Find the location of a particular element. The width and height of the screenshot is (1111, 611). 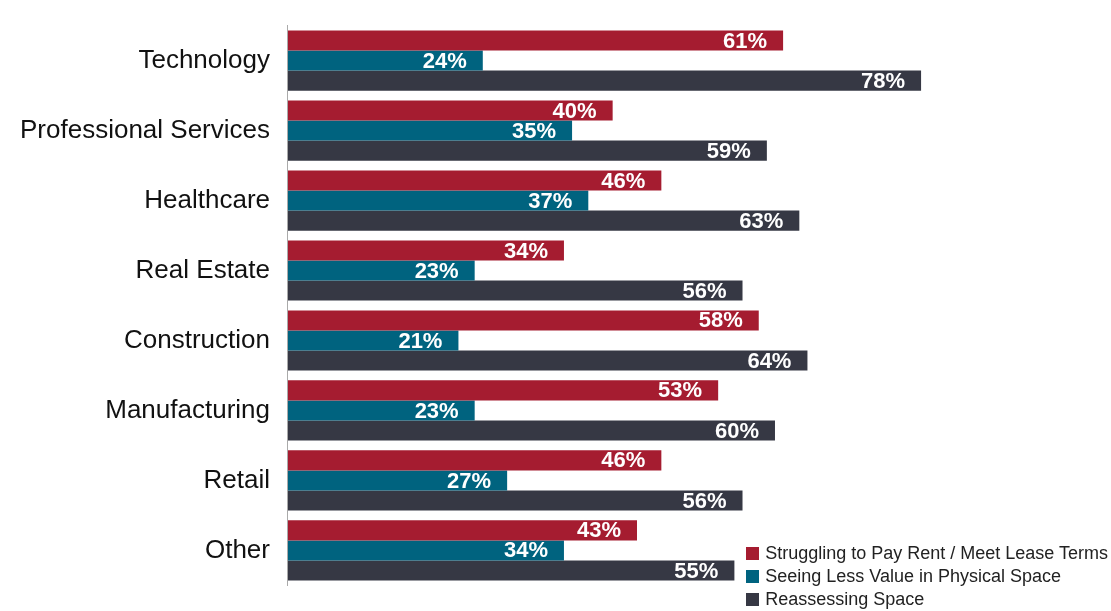

y-tick-label: Healthcare is located at coordinates (207, 198).